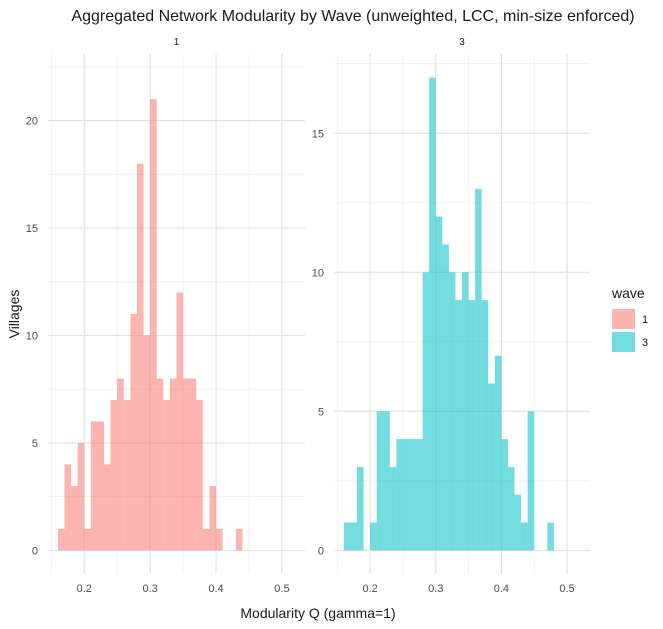  Describe the element at coordinates (645, 343) in the screenshot. I see `legend-label: 3` at that location.